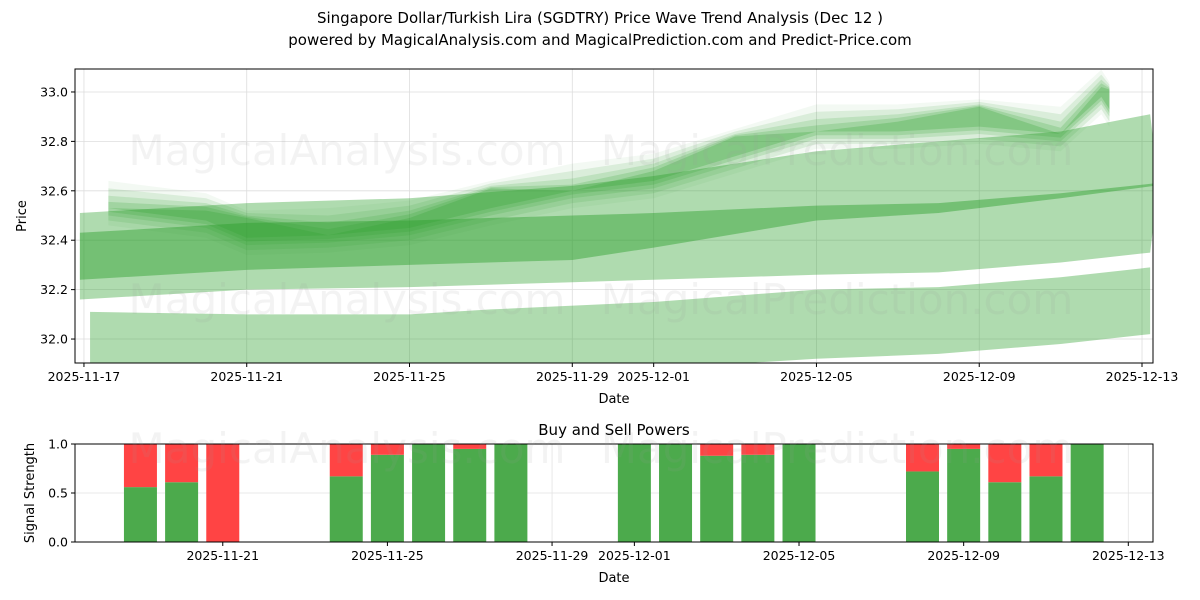 The image size is (1200, 600). I want to click on forecast-band-low, so click(620, 315).